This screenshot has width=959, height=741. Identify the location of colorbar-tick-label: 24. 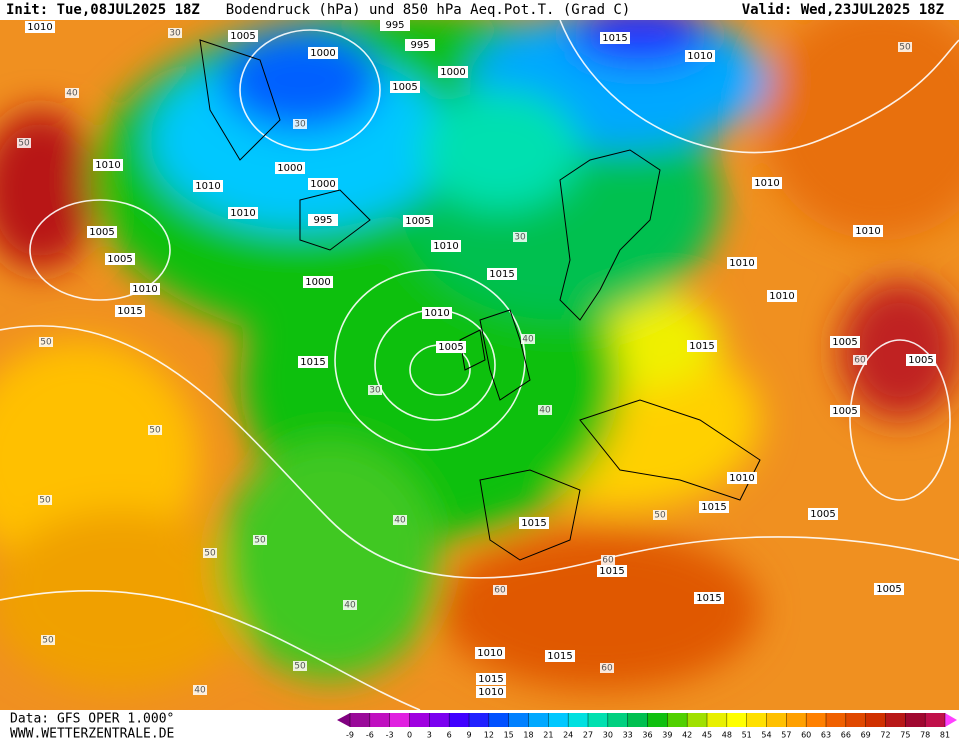
(568, 735).